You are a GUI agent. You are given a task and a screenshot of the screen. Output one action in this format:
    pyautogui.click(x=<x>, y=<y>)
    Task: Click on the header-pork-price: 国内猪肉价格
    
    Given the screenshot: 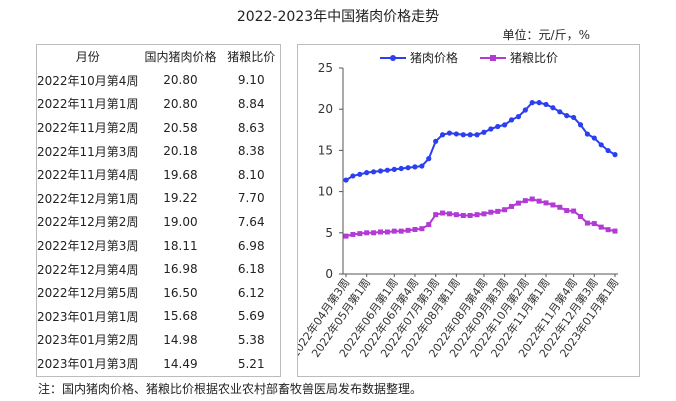 What is the action you would take?
    pyautogui.click(x=180, y=57)
    